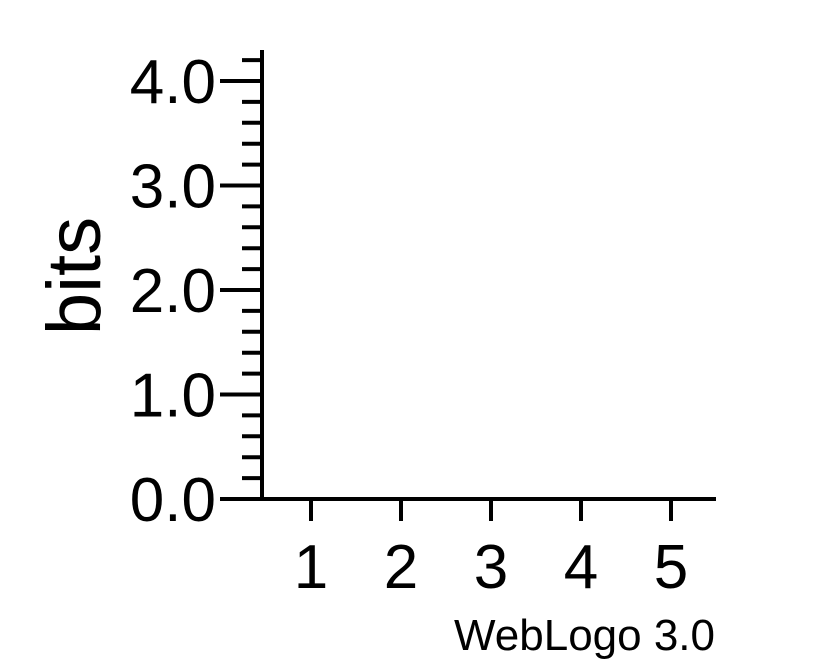  I want to click on y-tick-label: 2.0, so click(173, 291).